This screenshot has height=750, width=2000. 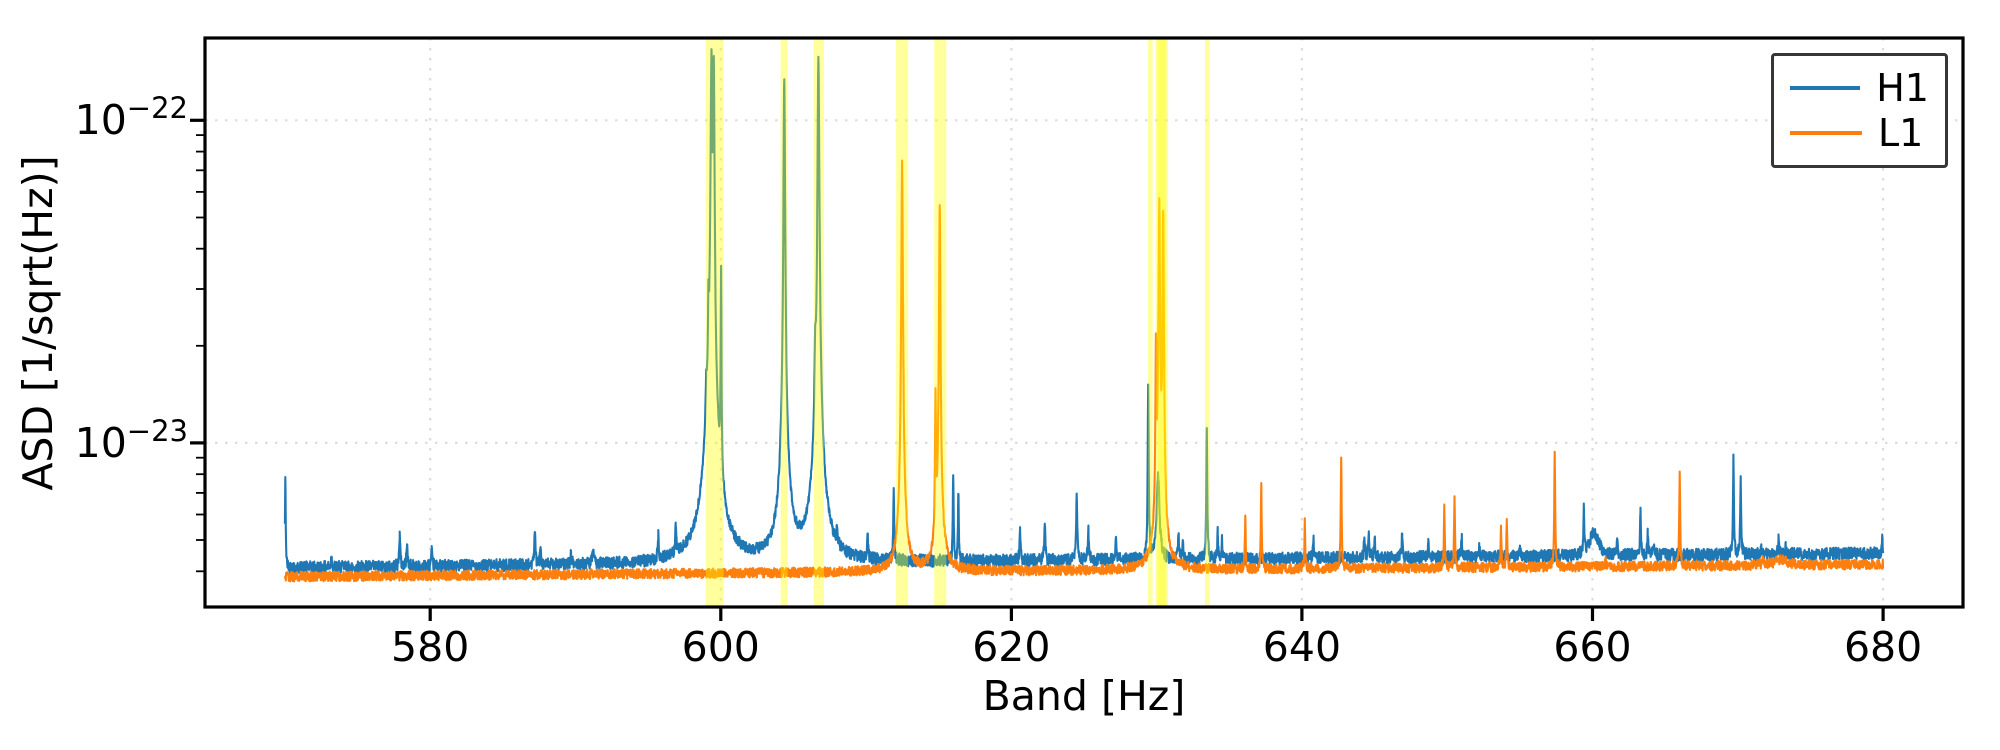 What do you see at coordinates (38, 322) in the screenshot?
I see `y-axis-label: ASD [1/sqrt(Hz)]` at bounding box center [38, 322].